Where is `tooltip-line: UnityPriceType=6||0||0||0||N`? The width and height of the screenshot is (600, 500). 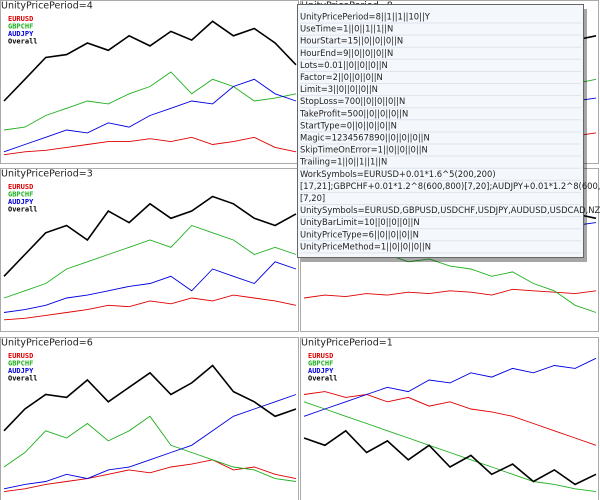 tooltip-line: UnityPriceType=6||0||0||0||N is located at coordinates (359, 234).